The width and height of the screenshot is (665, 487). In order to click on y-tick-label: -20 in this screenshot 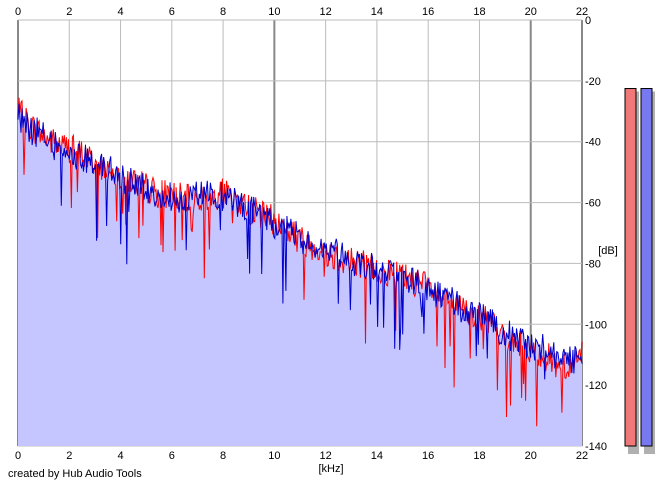, I will do `click(593, 82)`.